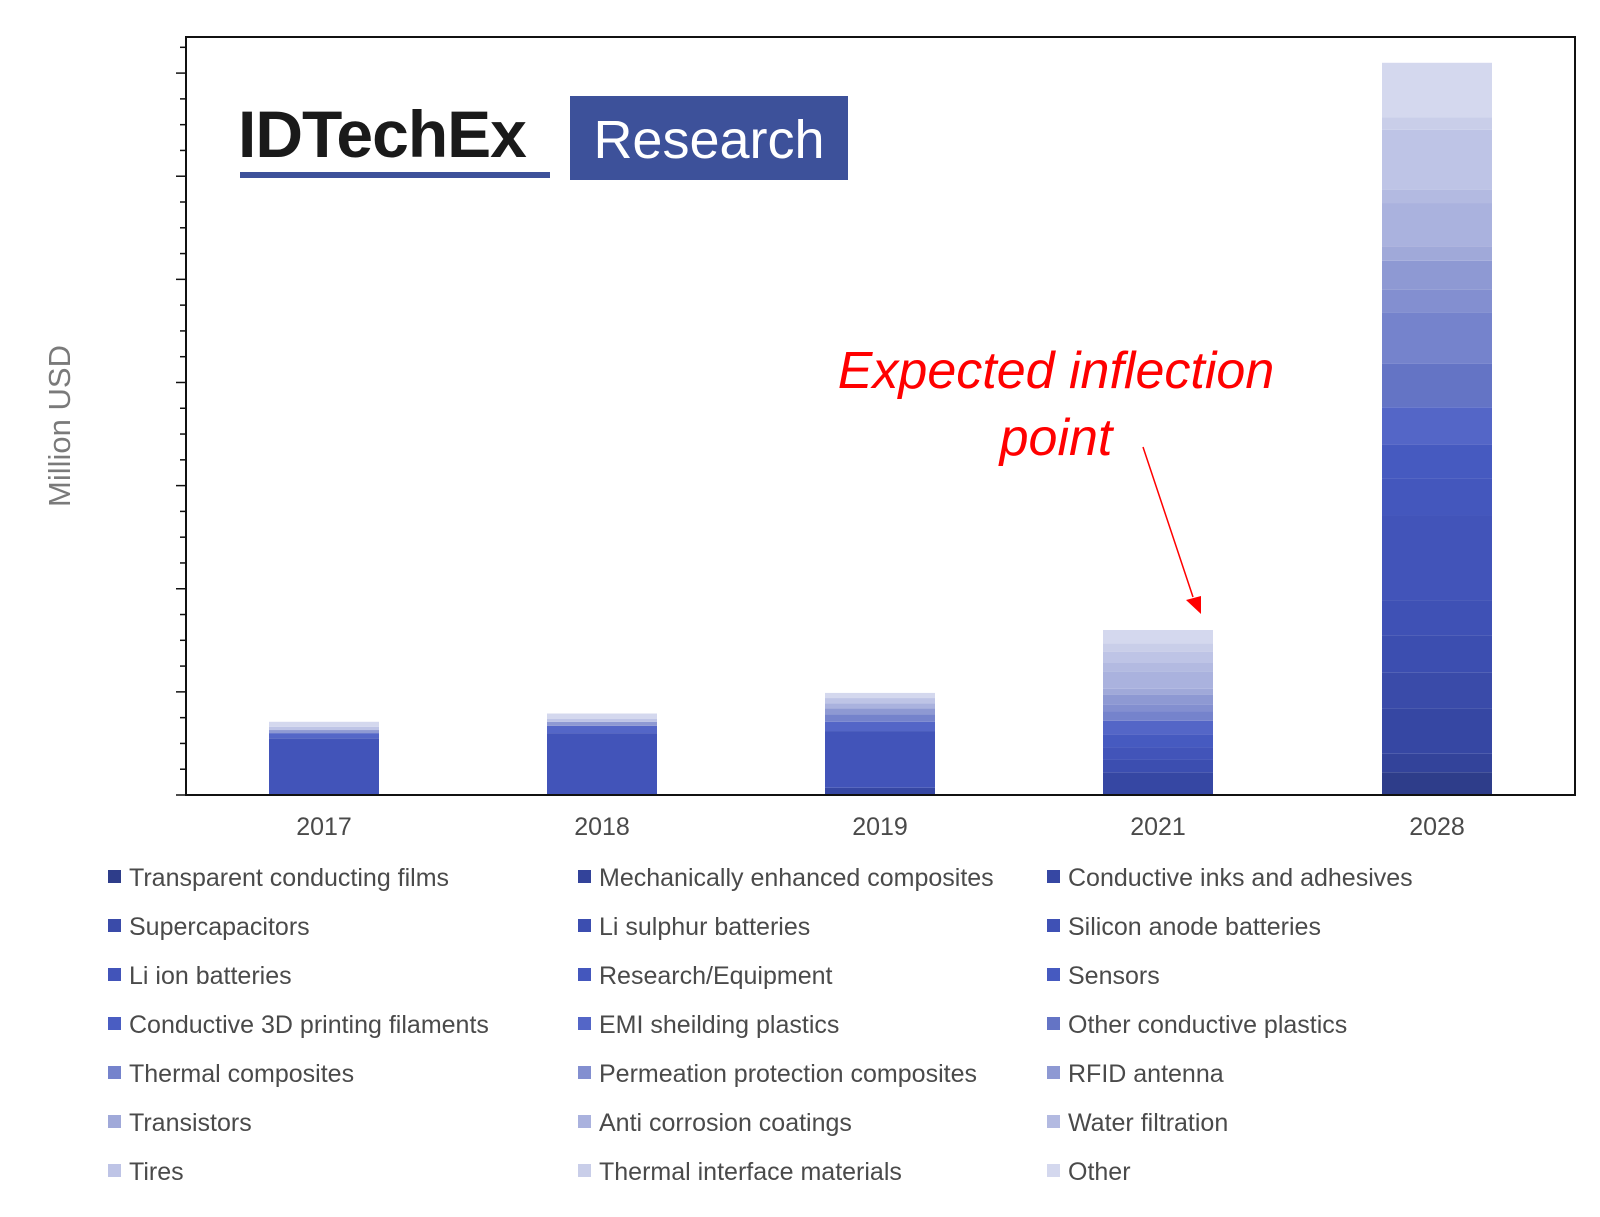  I want to click on logo-research-box, so click(709, 138).